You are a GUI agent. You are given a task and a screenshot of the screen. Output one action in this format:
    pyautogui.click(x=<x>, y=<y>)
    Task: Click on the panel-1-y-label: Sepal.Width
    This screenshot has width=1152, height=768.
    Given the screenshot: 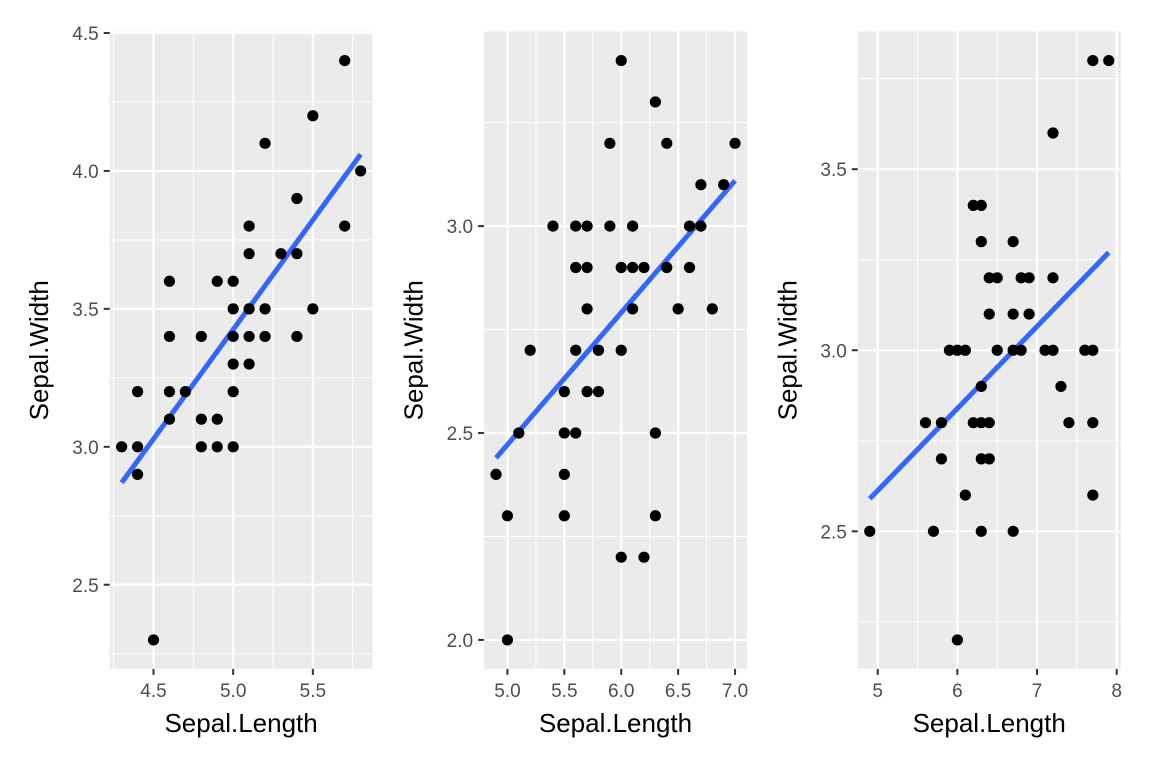 What is the action you would take?
    pyautogui.click(x=39, y=350)
    